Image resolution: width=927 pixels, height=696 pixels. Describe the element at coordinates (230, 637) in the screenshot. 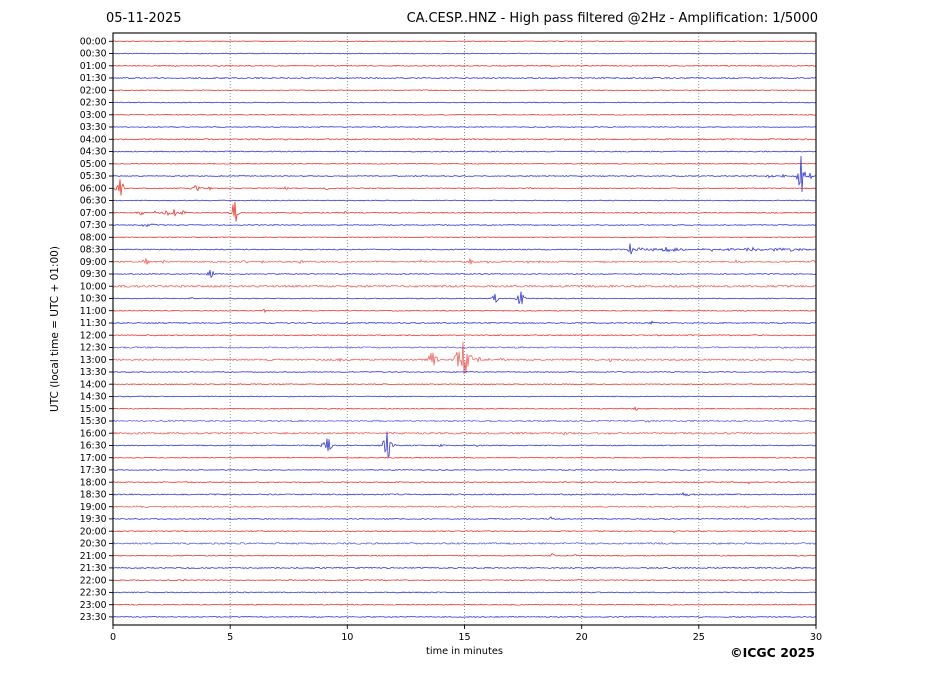

I see `x-tick-label: 5` at that location.